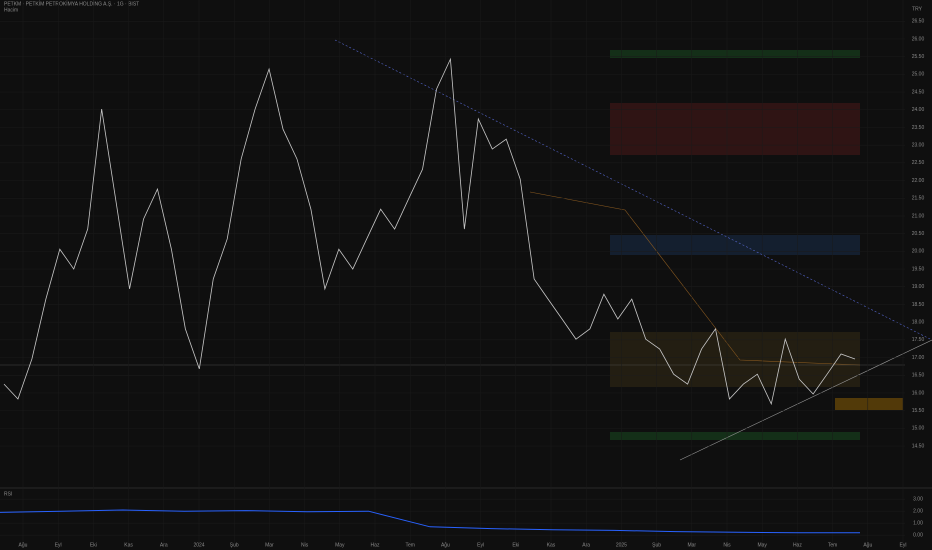 The height and width of the screenshot is (550, 932). What do you see at coordinates (918, 512) in the screenshot?
I see `indicator-tick-label: 2.00` at bounding box center [918, 512].